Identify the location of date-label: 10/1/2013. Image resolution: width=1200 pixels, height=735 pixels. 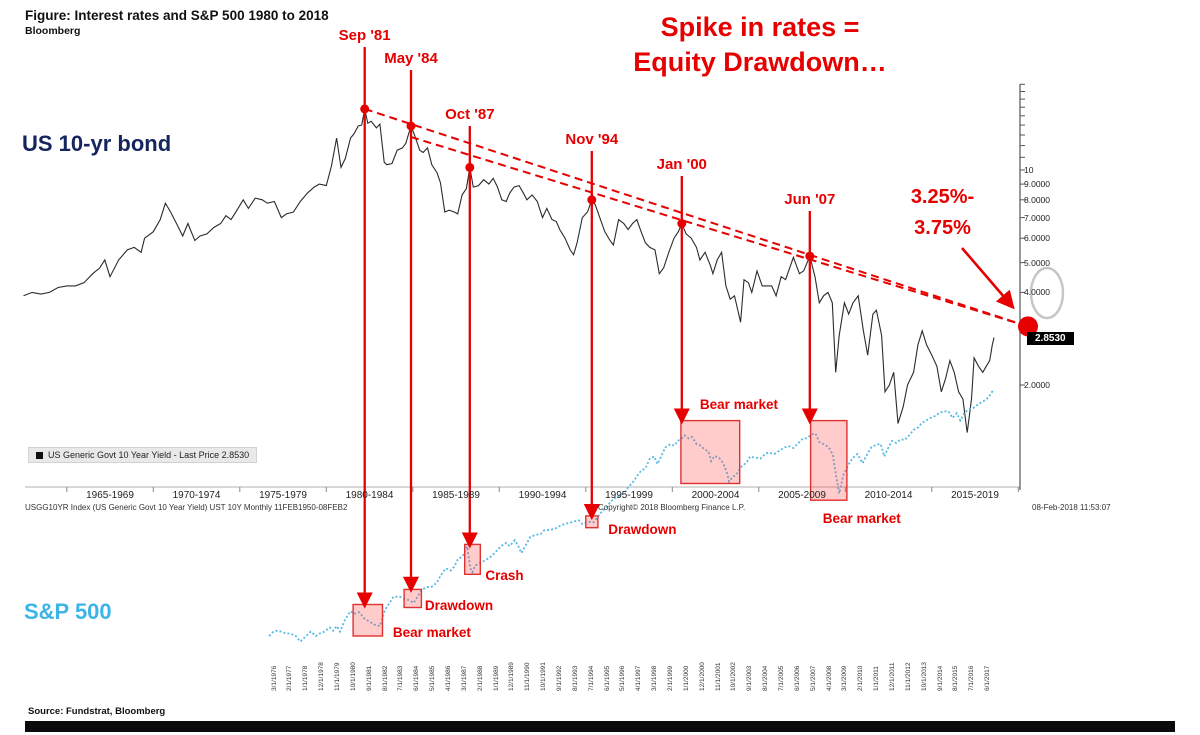
(924, 676).